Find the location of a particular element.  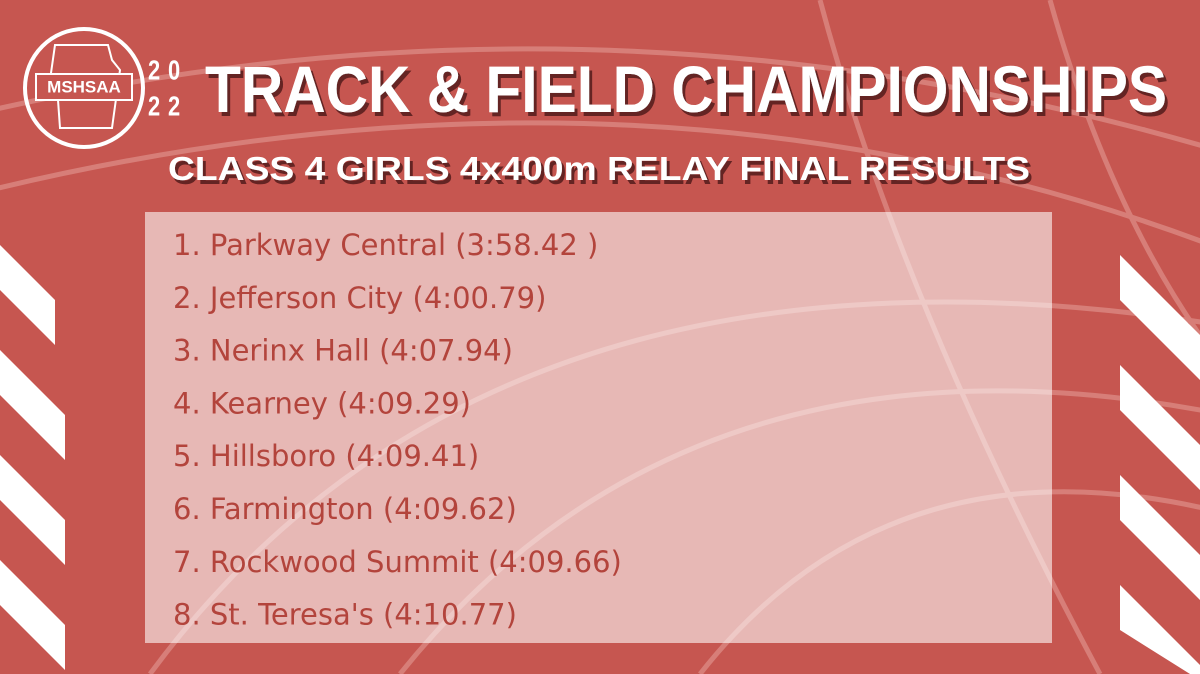

logo-band is located at coordinates (84, 87).